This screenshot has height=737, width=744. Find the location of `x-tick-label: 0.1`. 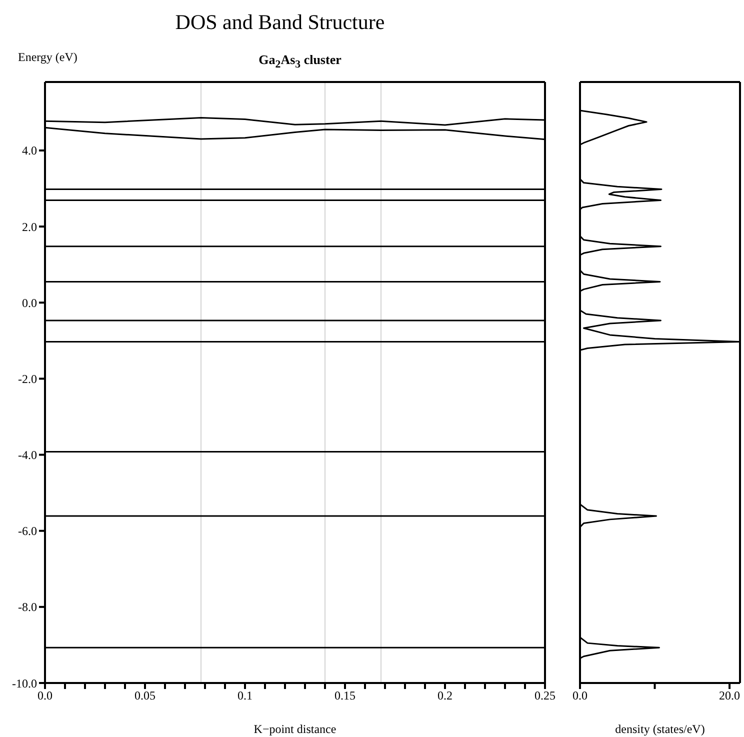

x-tick-label: 0.1 is located at coordinates (245, 695).